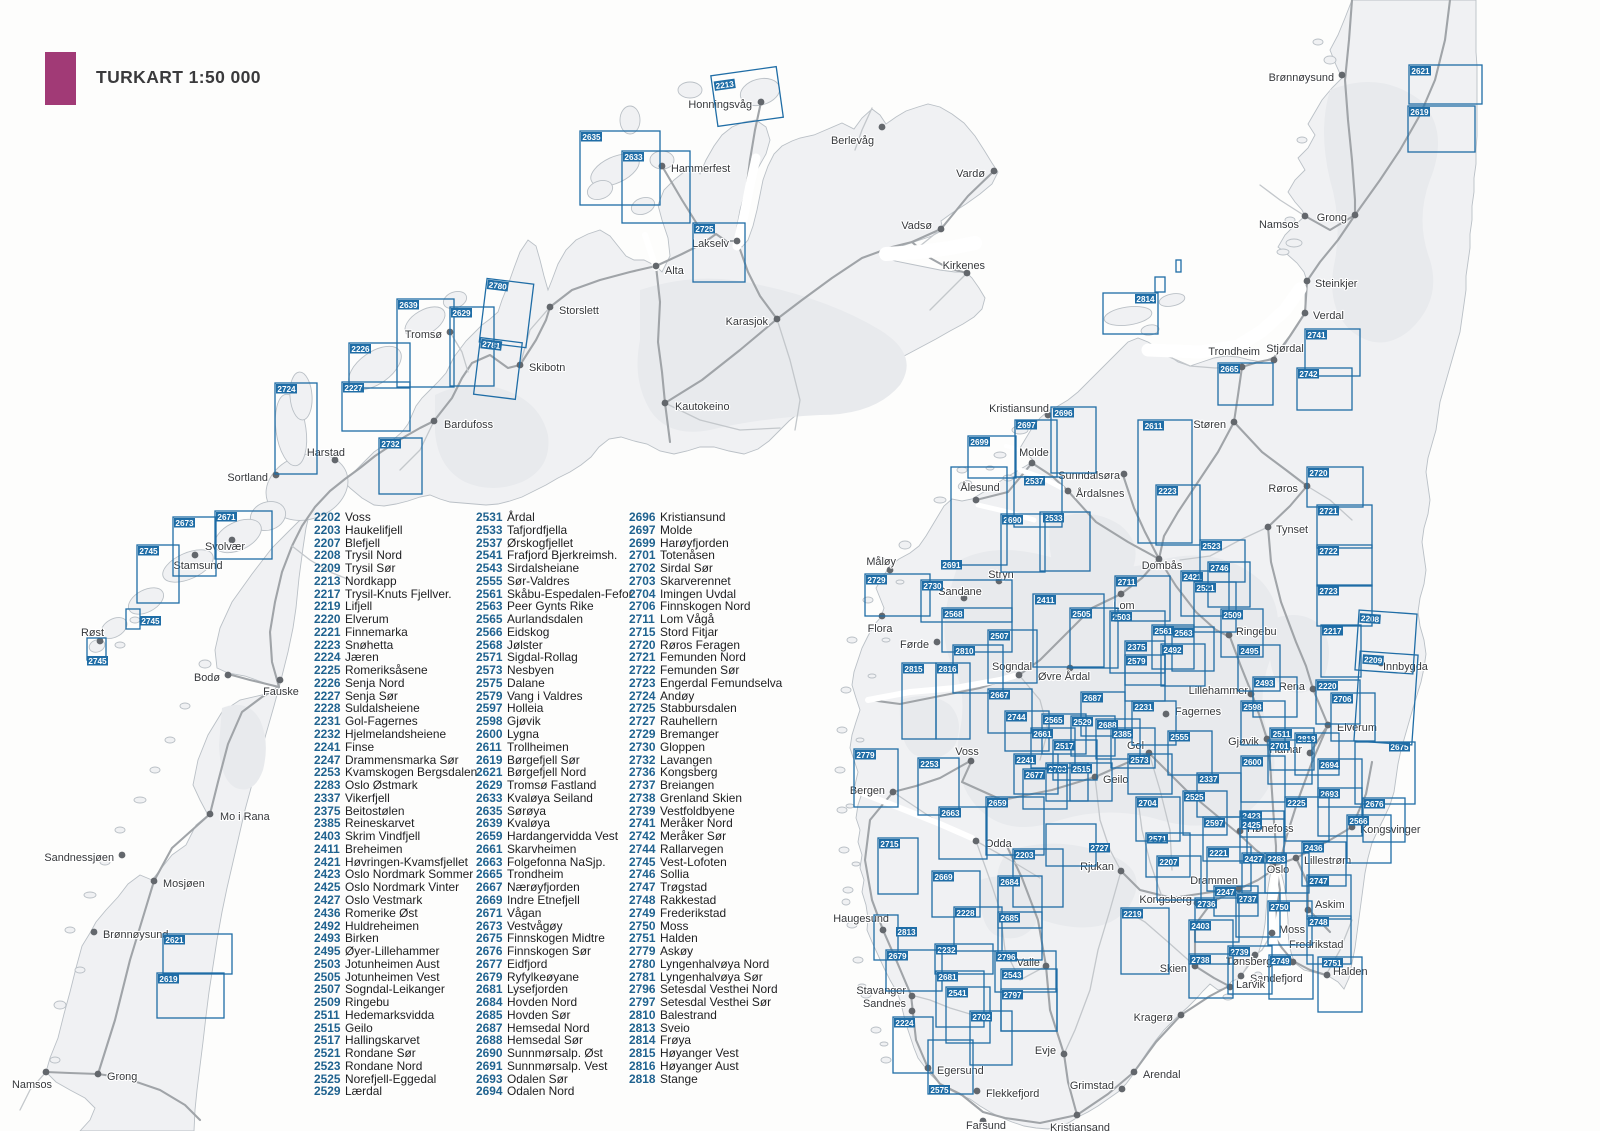 The height and width of the screenshot is (1131, 1600). Describe the element at coordinates (1332, 963) in the screenshot. I see `svg-text: 2751` at that location.